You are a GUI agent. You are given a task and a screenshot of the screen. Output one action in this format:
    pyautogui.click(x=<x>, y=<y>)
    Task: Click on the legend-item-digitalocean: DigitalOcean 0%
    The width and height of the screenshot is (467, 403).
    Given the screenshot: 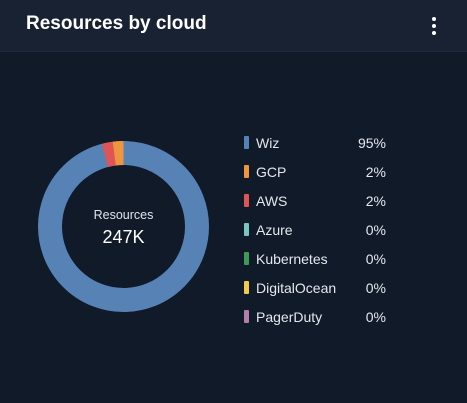 What is the action you would take?
    pyautogui.click(x=315, y=293)
    